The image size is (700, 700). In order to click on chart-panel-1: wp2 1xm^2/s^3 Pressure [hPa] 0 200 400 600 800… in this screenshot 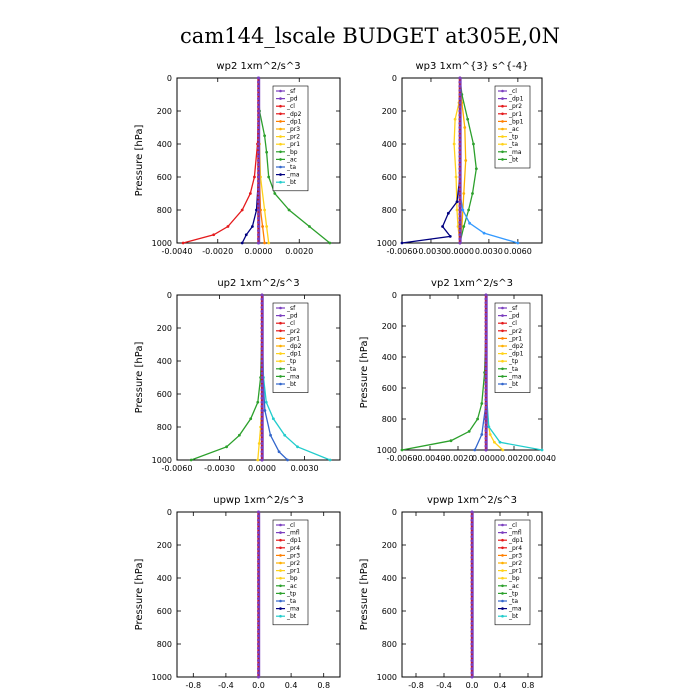, I will do `click(237, 158)`.